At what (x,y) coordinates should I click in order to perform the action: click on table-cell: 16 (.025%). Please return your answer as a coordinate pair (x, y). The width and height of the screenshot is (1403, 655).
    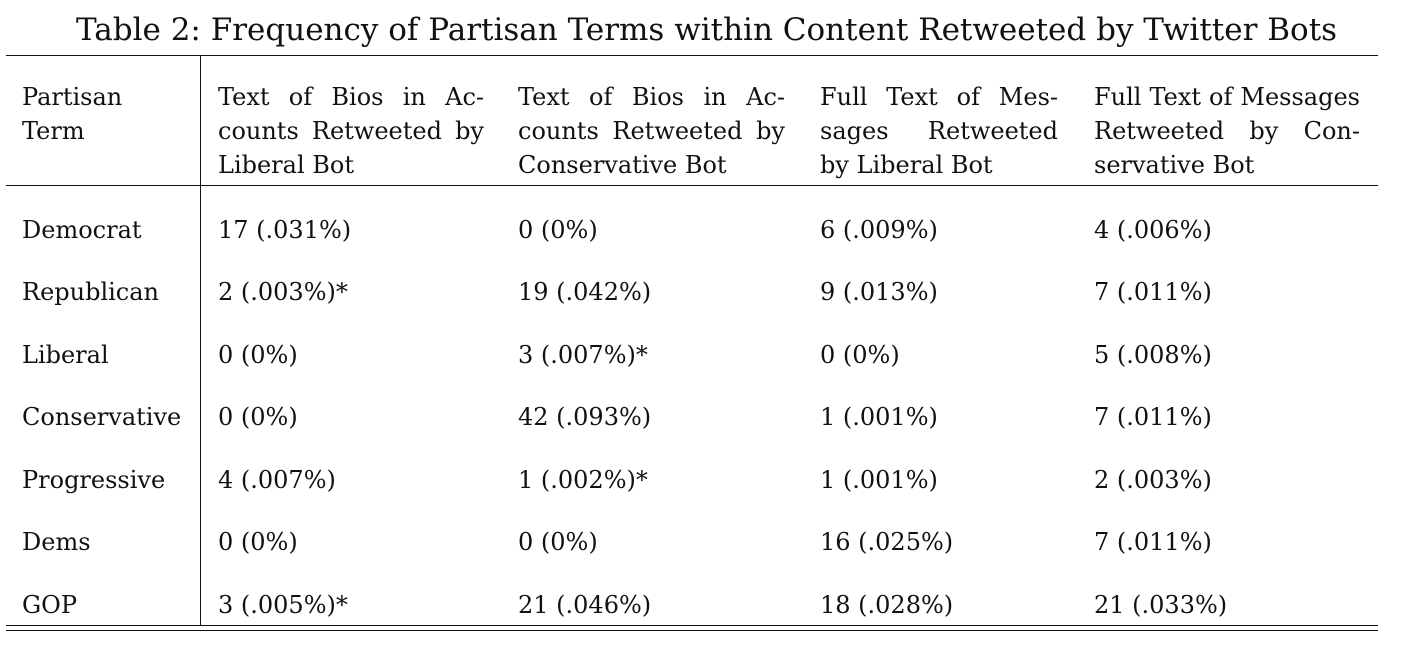
    Looking at the image, I should click on (887, 542).